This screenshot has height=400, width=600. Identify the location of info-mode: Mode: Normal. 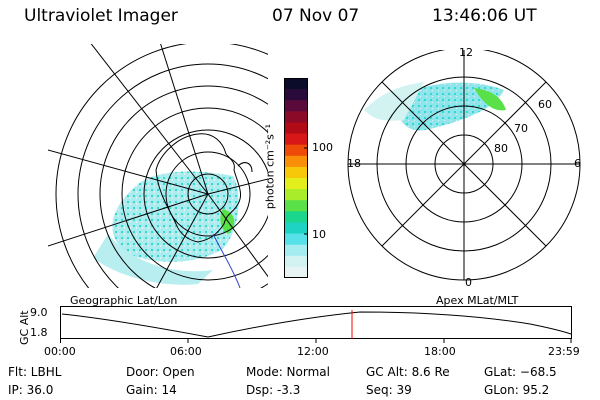
(288, 372).